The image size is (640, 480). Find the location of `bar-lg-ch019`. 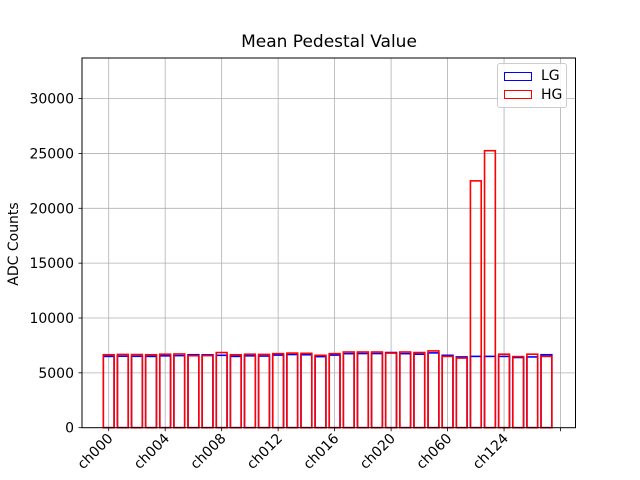

bar-lg-ch019 is located at coordinates (377, 390).